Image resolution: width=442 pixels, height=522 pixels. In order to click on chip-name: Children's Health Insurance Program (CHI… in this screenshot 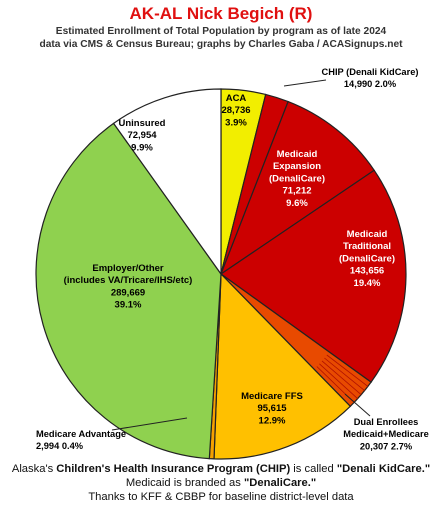, I will do `click(173, 469)`.